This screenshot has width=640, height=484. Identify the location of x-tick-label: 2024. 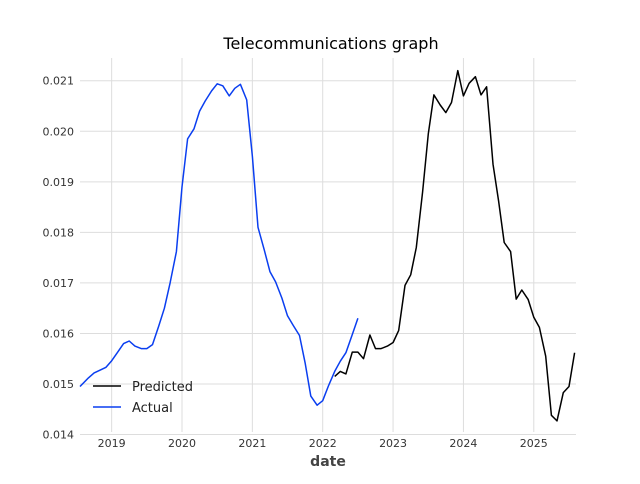
(463, 443).